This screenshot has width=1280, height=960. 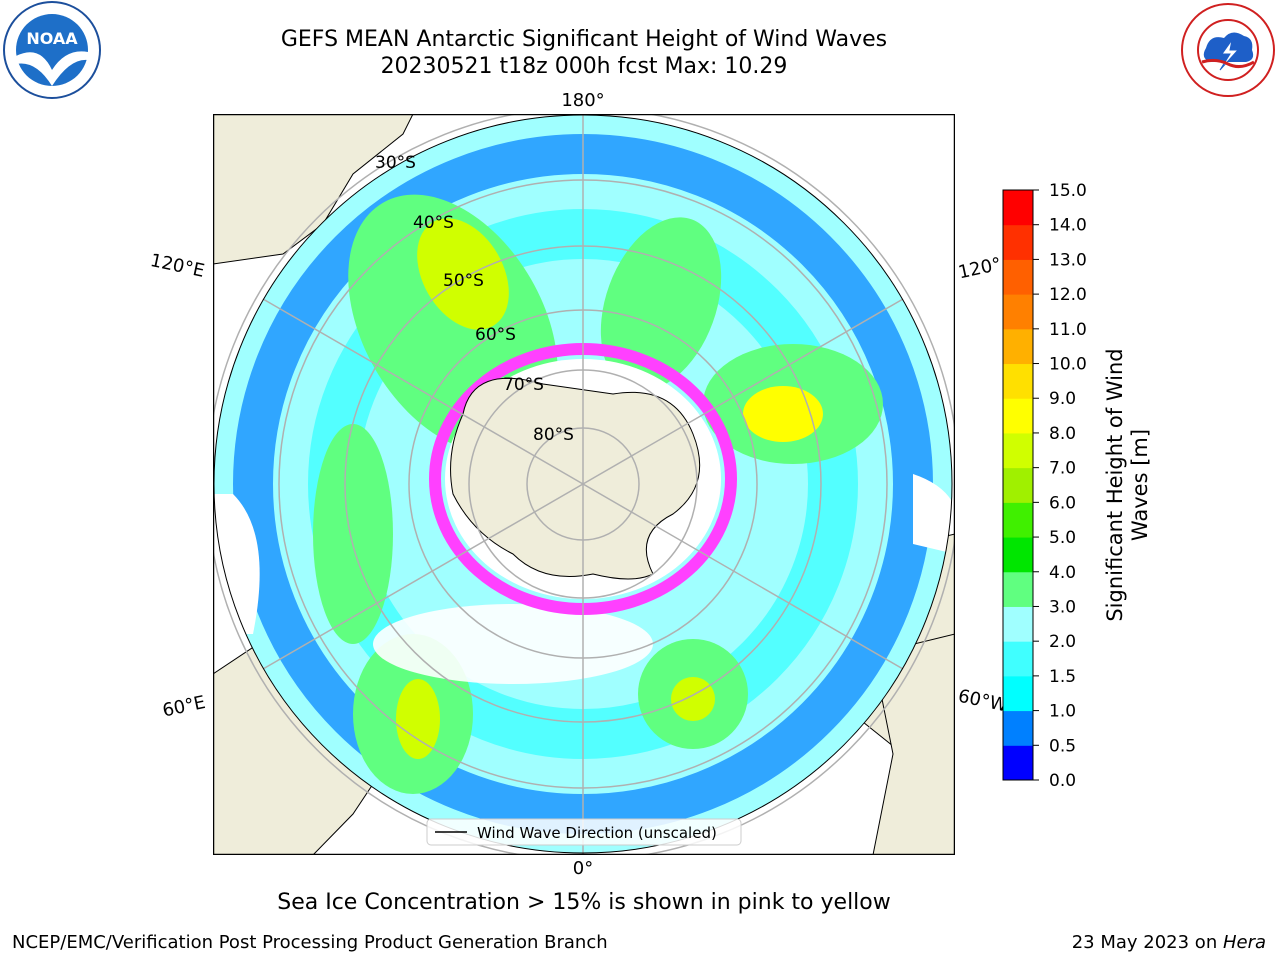 I want to click on map-legend-label: Wind Wave Direction (unscaled), so click(x=597, y=833).